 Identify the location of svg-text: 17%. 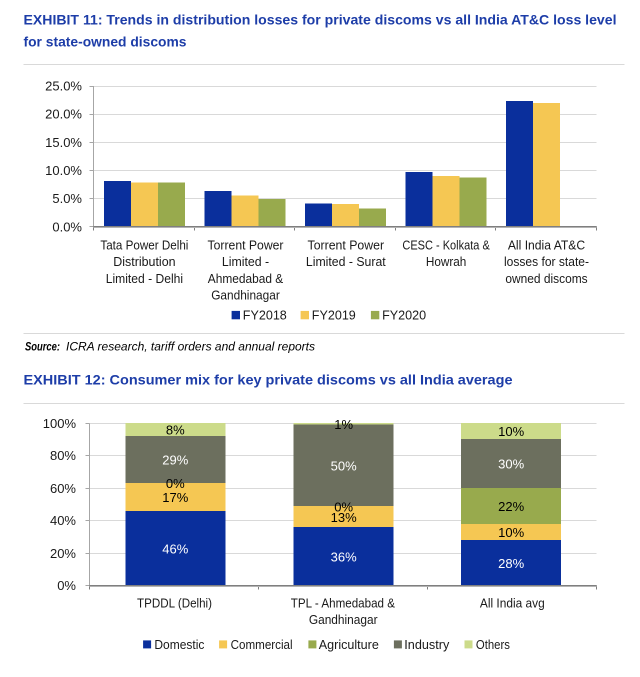
(175, 497).